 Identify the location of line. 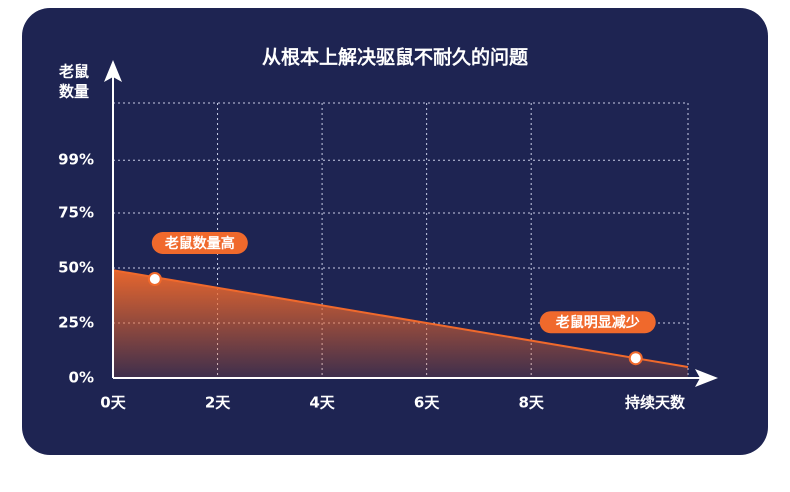
(400, 318).